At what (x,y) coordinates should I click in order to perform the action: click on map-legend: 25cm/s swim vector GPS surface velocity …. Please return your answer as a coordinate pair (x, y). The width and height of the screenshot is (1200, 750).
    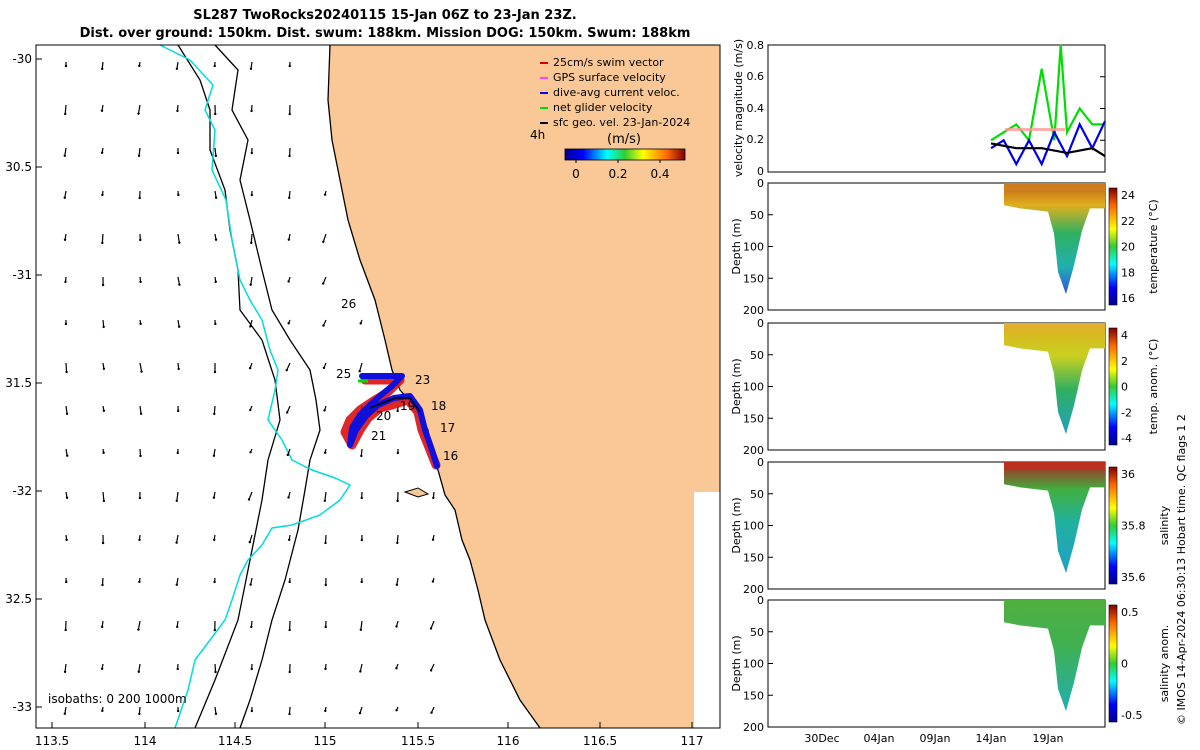
    Looking at the image, I should click on (610, 101).